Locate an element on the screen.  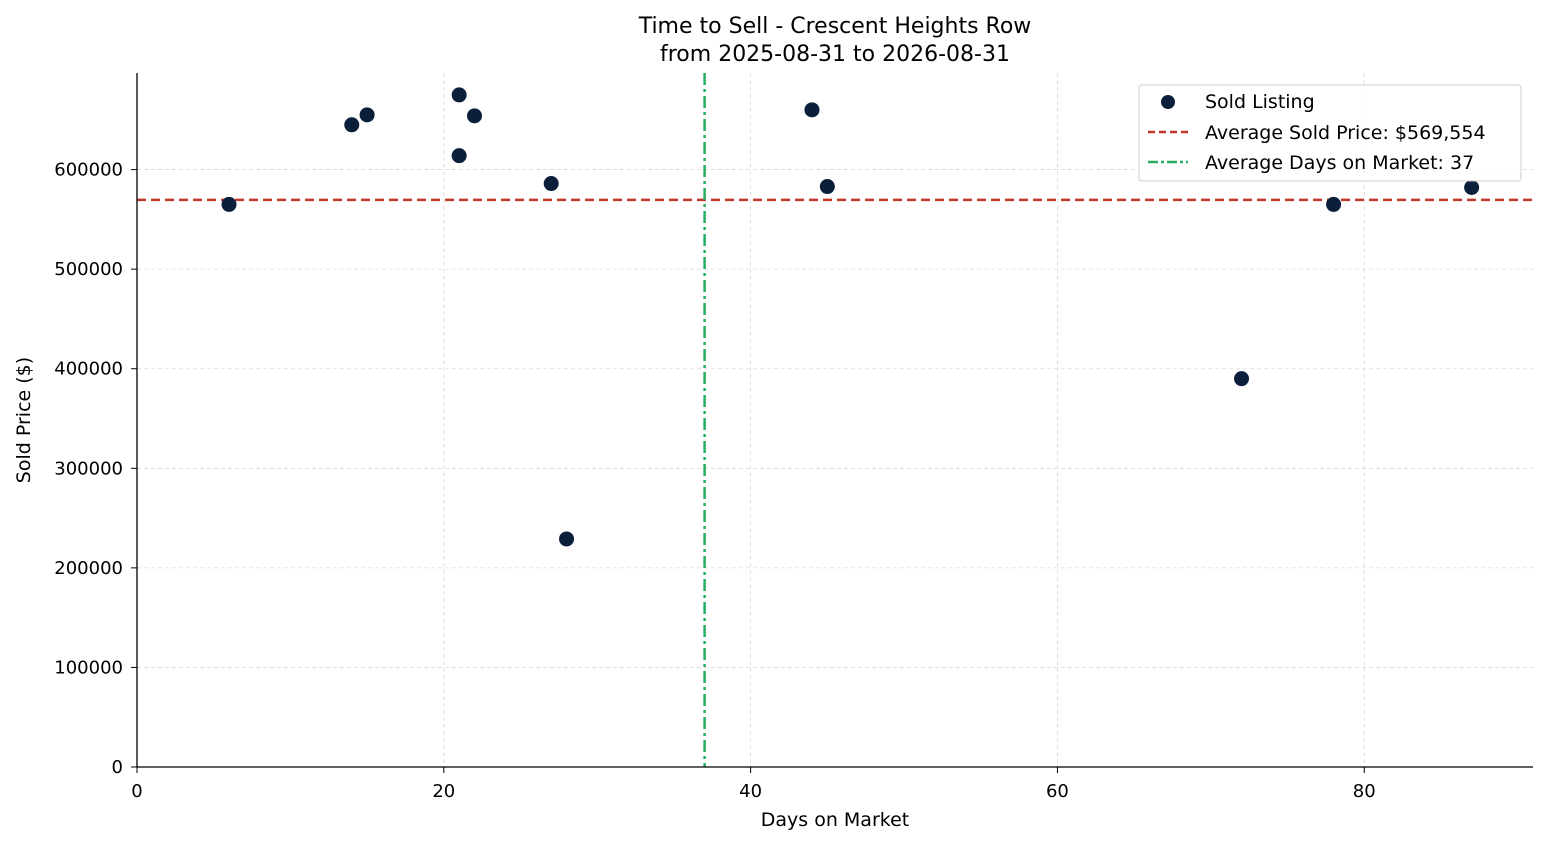
x-axis-label: Days on Market is located at coordinates (835, 820).